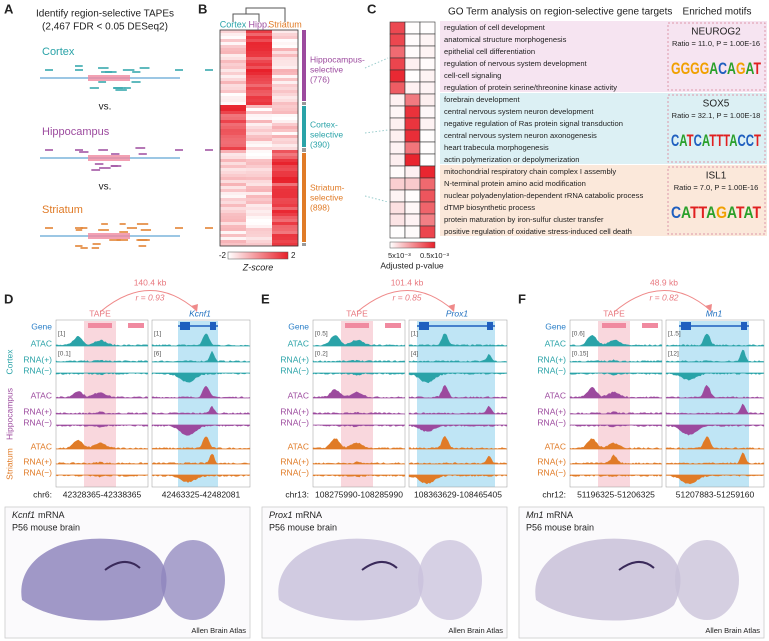  What do you see at coordinates (732, 212) in the screenshot?
I see `logo-letter: A` at bounding box center [732, 212].